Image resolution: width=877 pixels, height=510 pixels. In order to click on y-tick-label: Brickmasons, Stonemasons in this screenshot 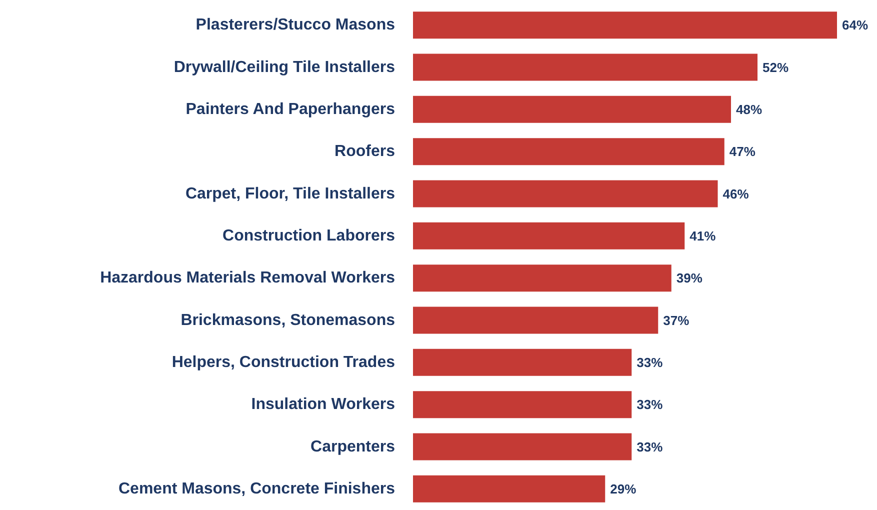, I will do `click(288, 320)`.